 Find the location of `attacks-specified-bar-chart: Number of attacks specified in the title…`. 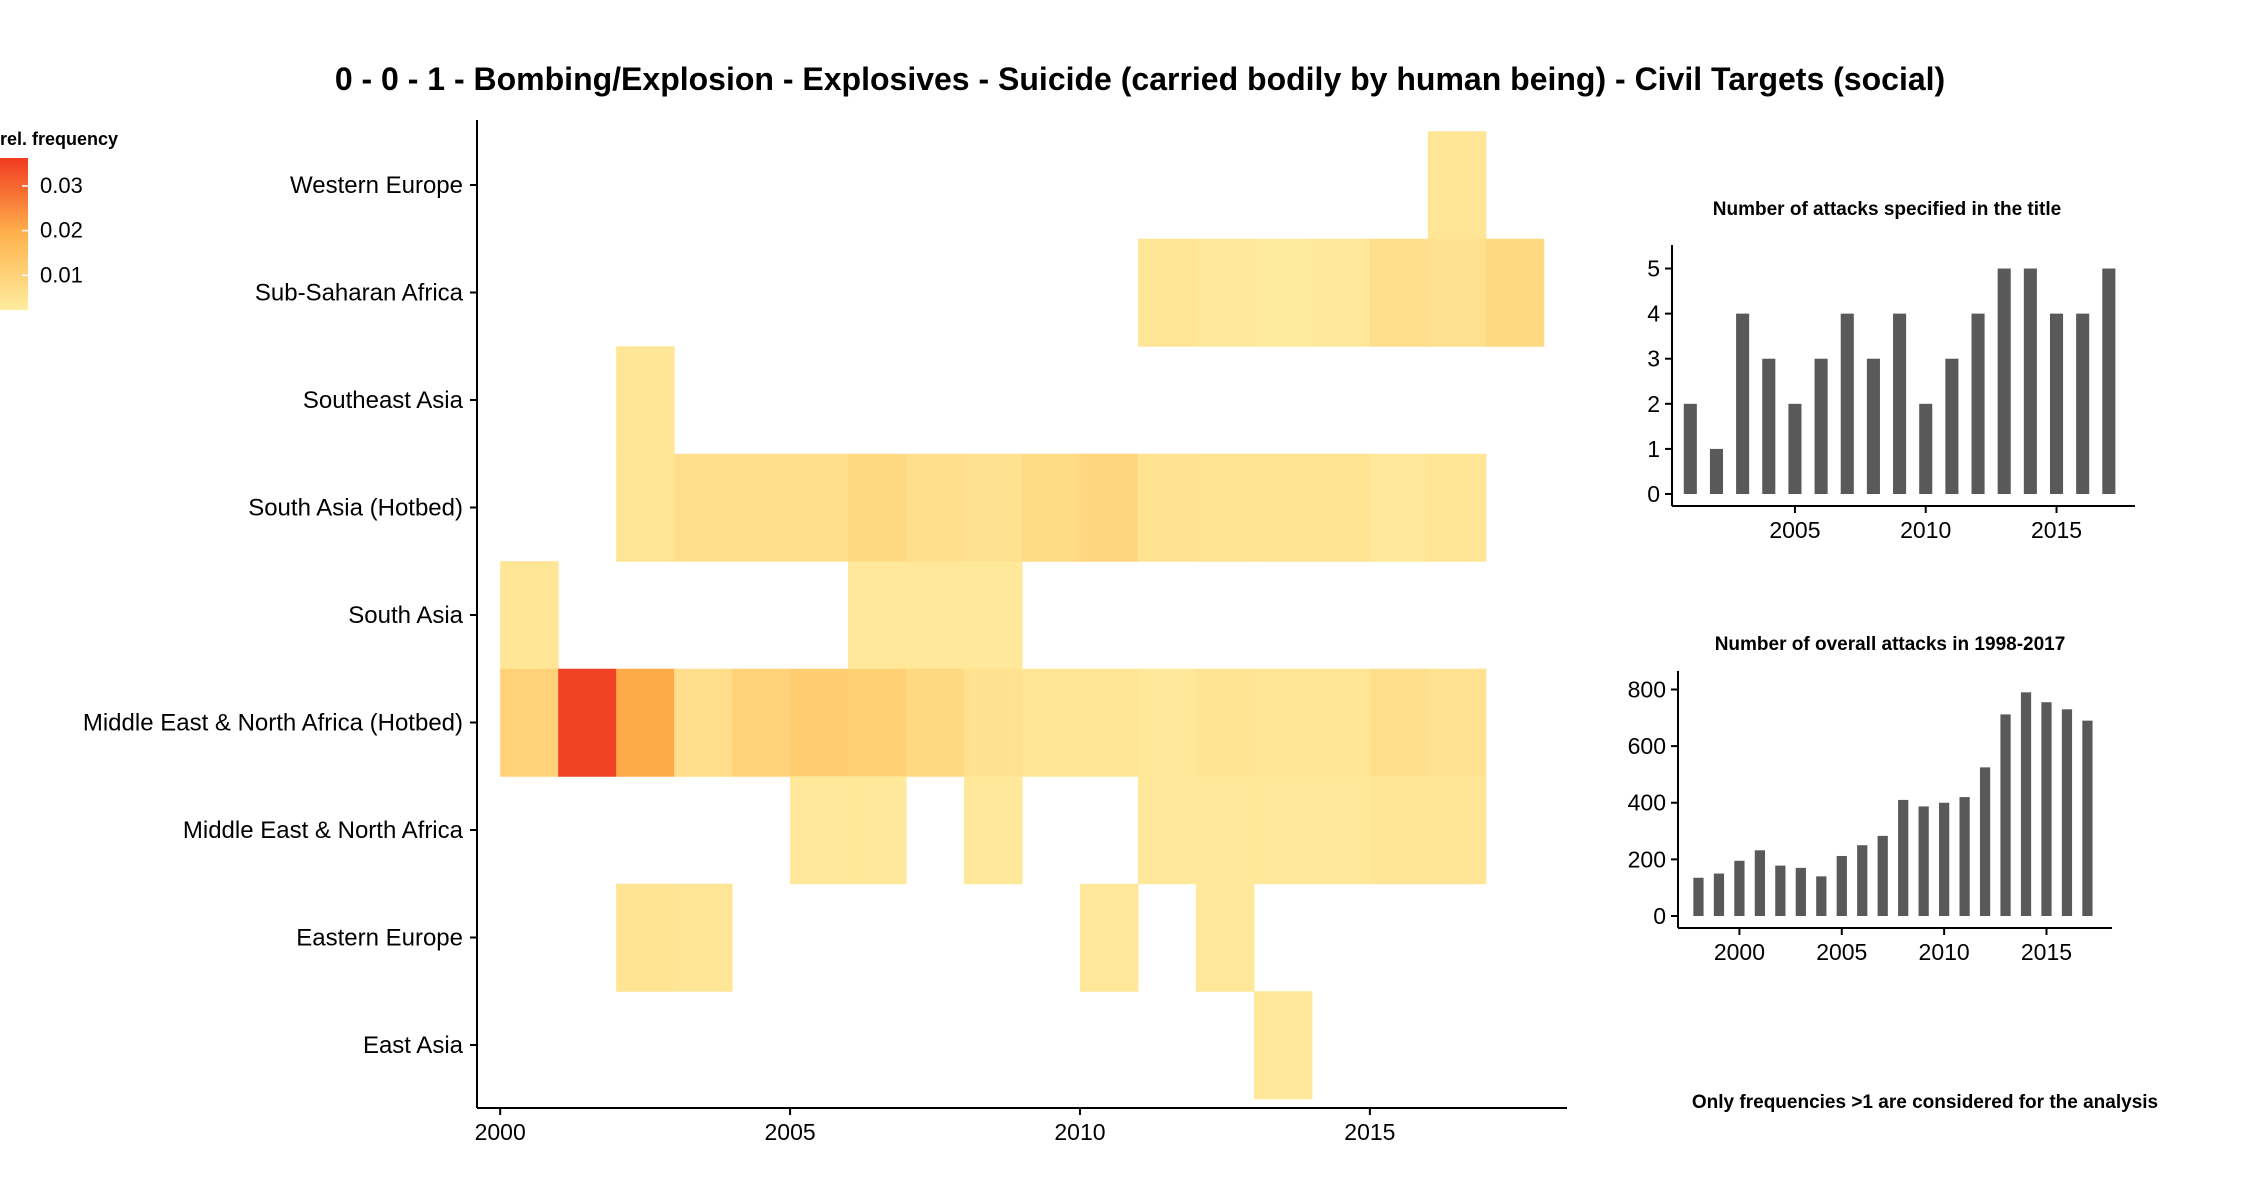

attacks-specified-bar-chart: Number of attacks specified in the title… is located at coordinates (1891, 371).